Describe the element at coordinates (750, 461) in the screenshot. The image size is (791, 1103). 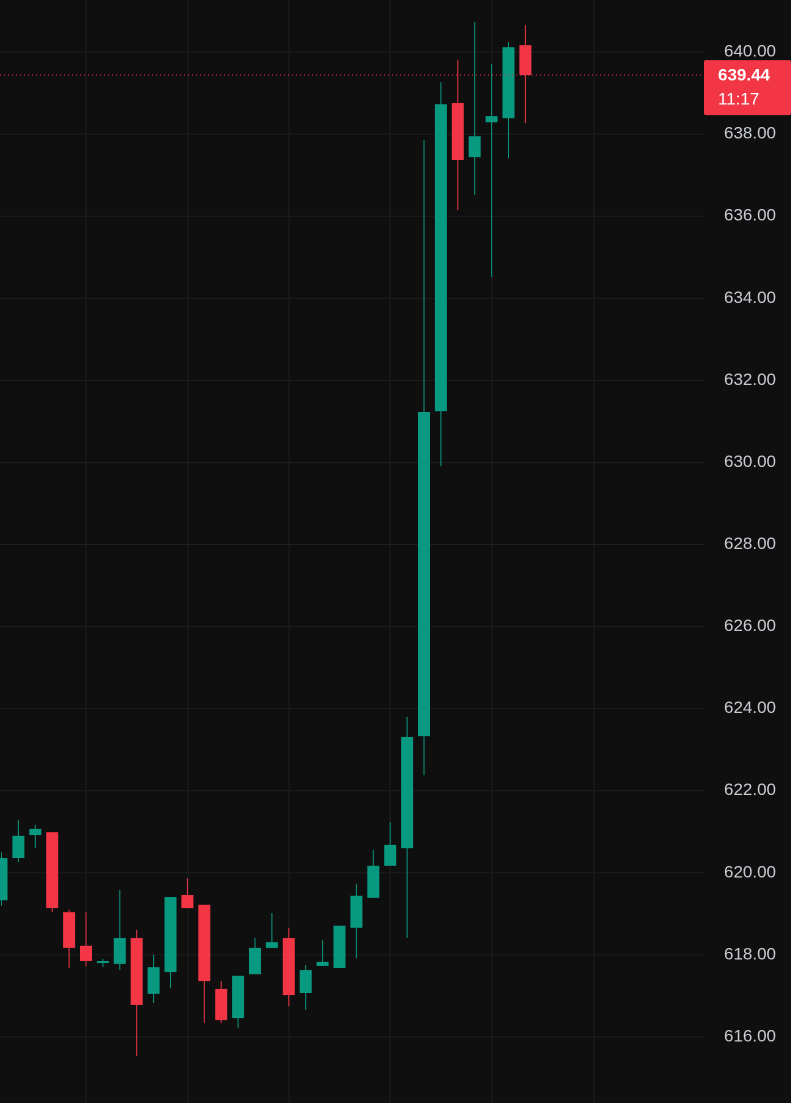
I see `y-tick-label: 630.00` at that location.